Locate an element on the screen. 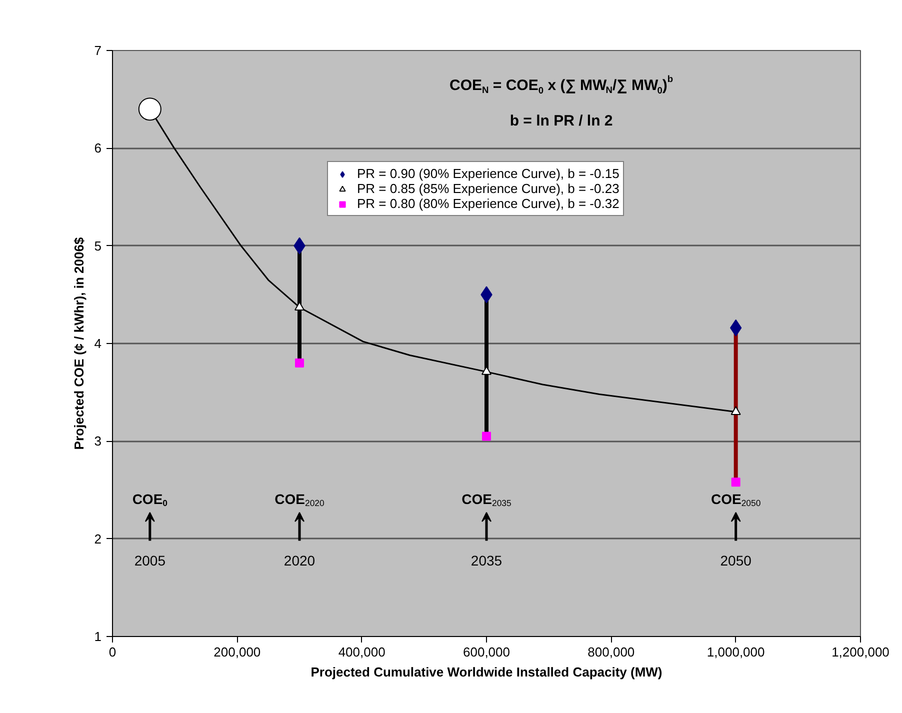 This screenshot has width=902, height=713. legend-label: PR = 0.90 (90% Experience Curve), b = -0.15 is located at coordinates (488, 173).